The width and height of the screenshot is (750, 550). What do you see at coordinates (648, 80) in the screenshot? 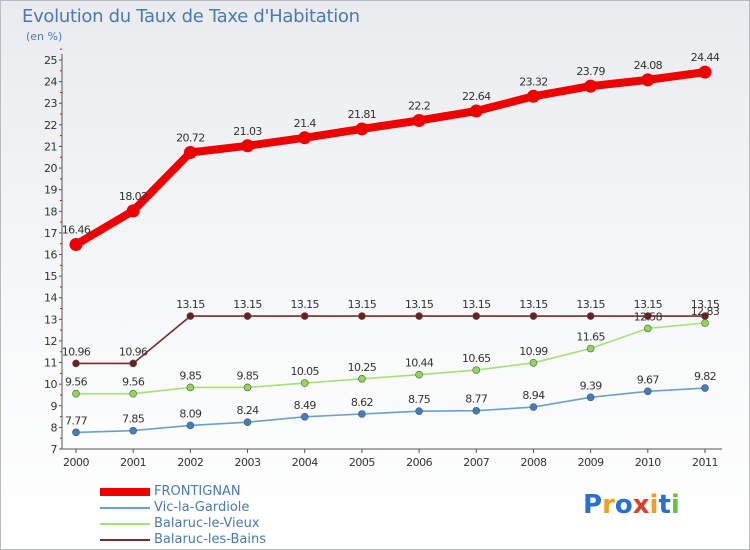
I see `data-point-frontignan-2010` at bounding box center [648, 80].